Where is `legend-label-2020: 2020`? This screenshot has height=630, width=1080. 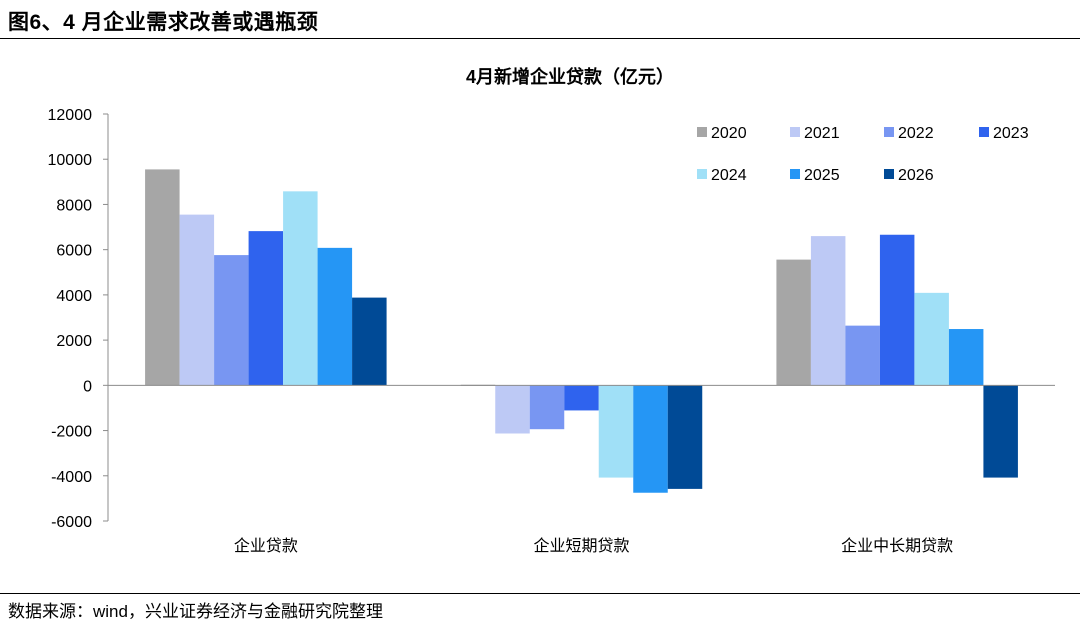 legend-label-2020: 2020 is located at coordinates (729, 133).